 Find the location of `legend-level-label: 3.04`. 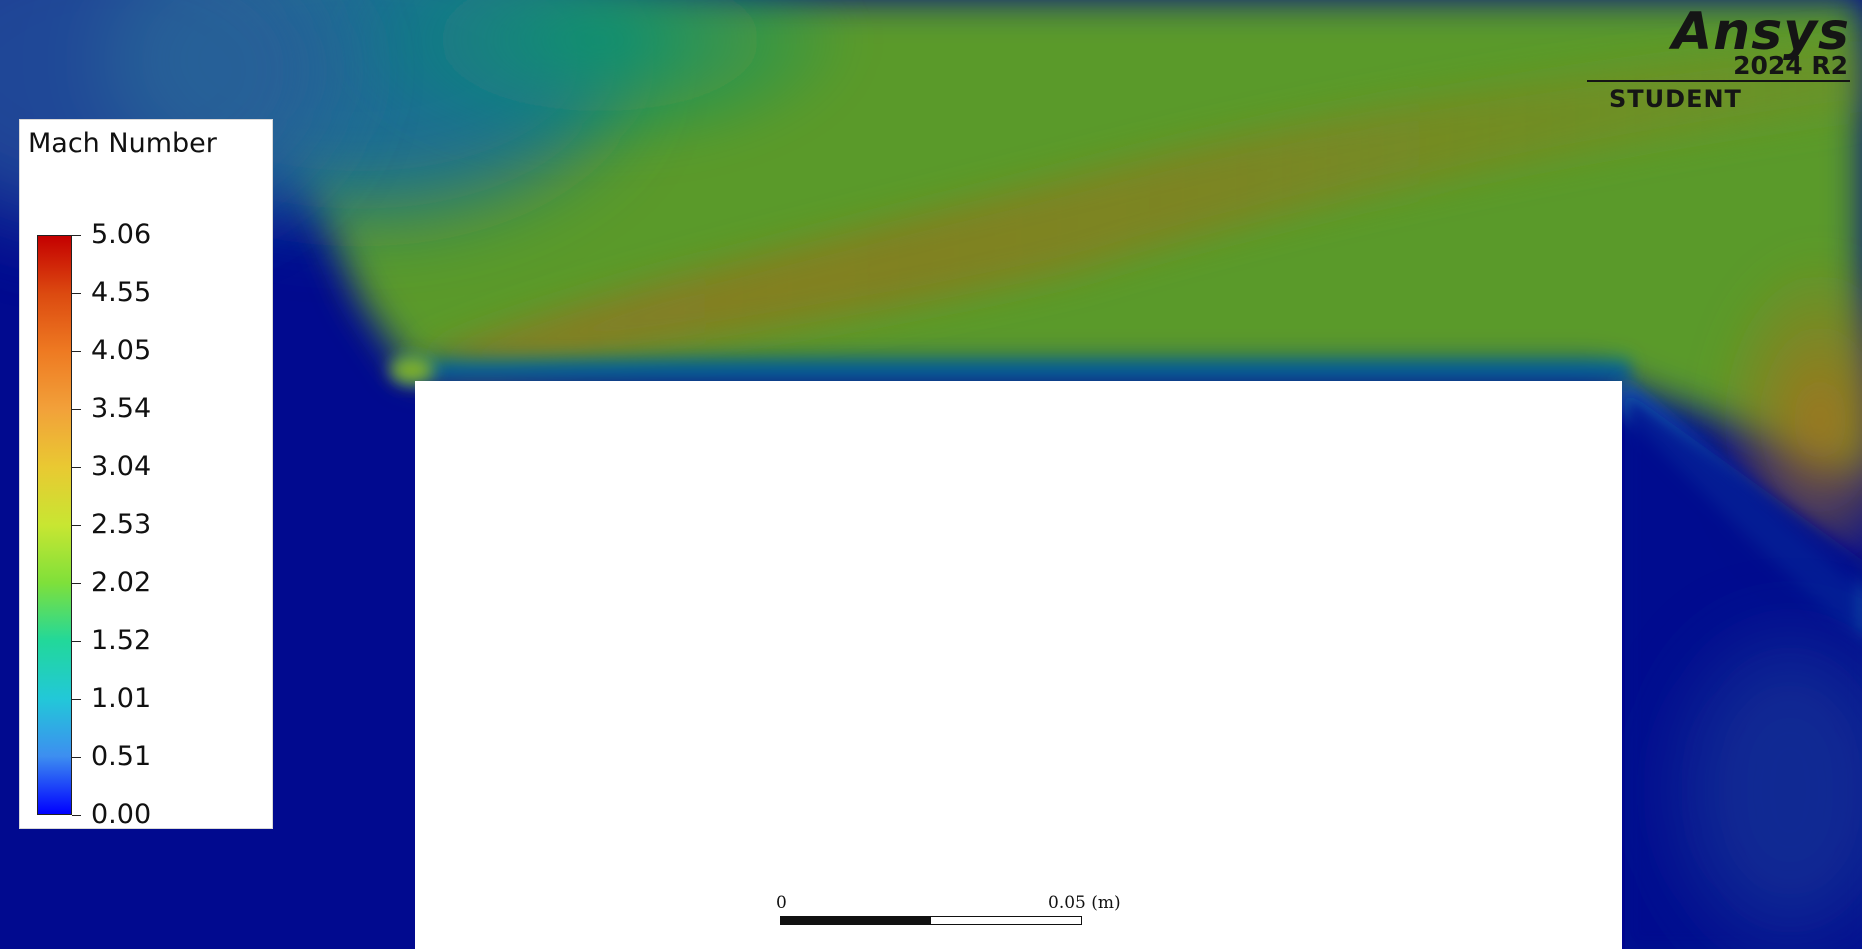

legend-level-label: 3.04 is located at coordinates (121, 466).